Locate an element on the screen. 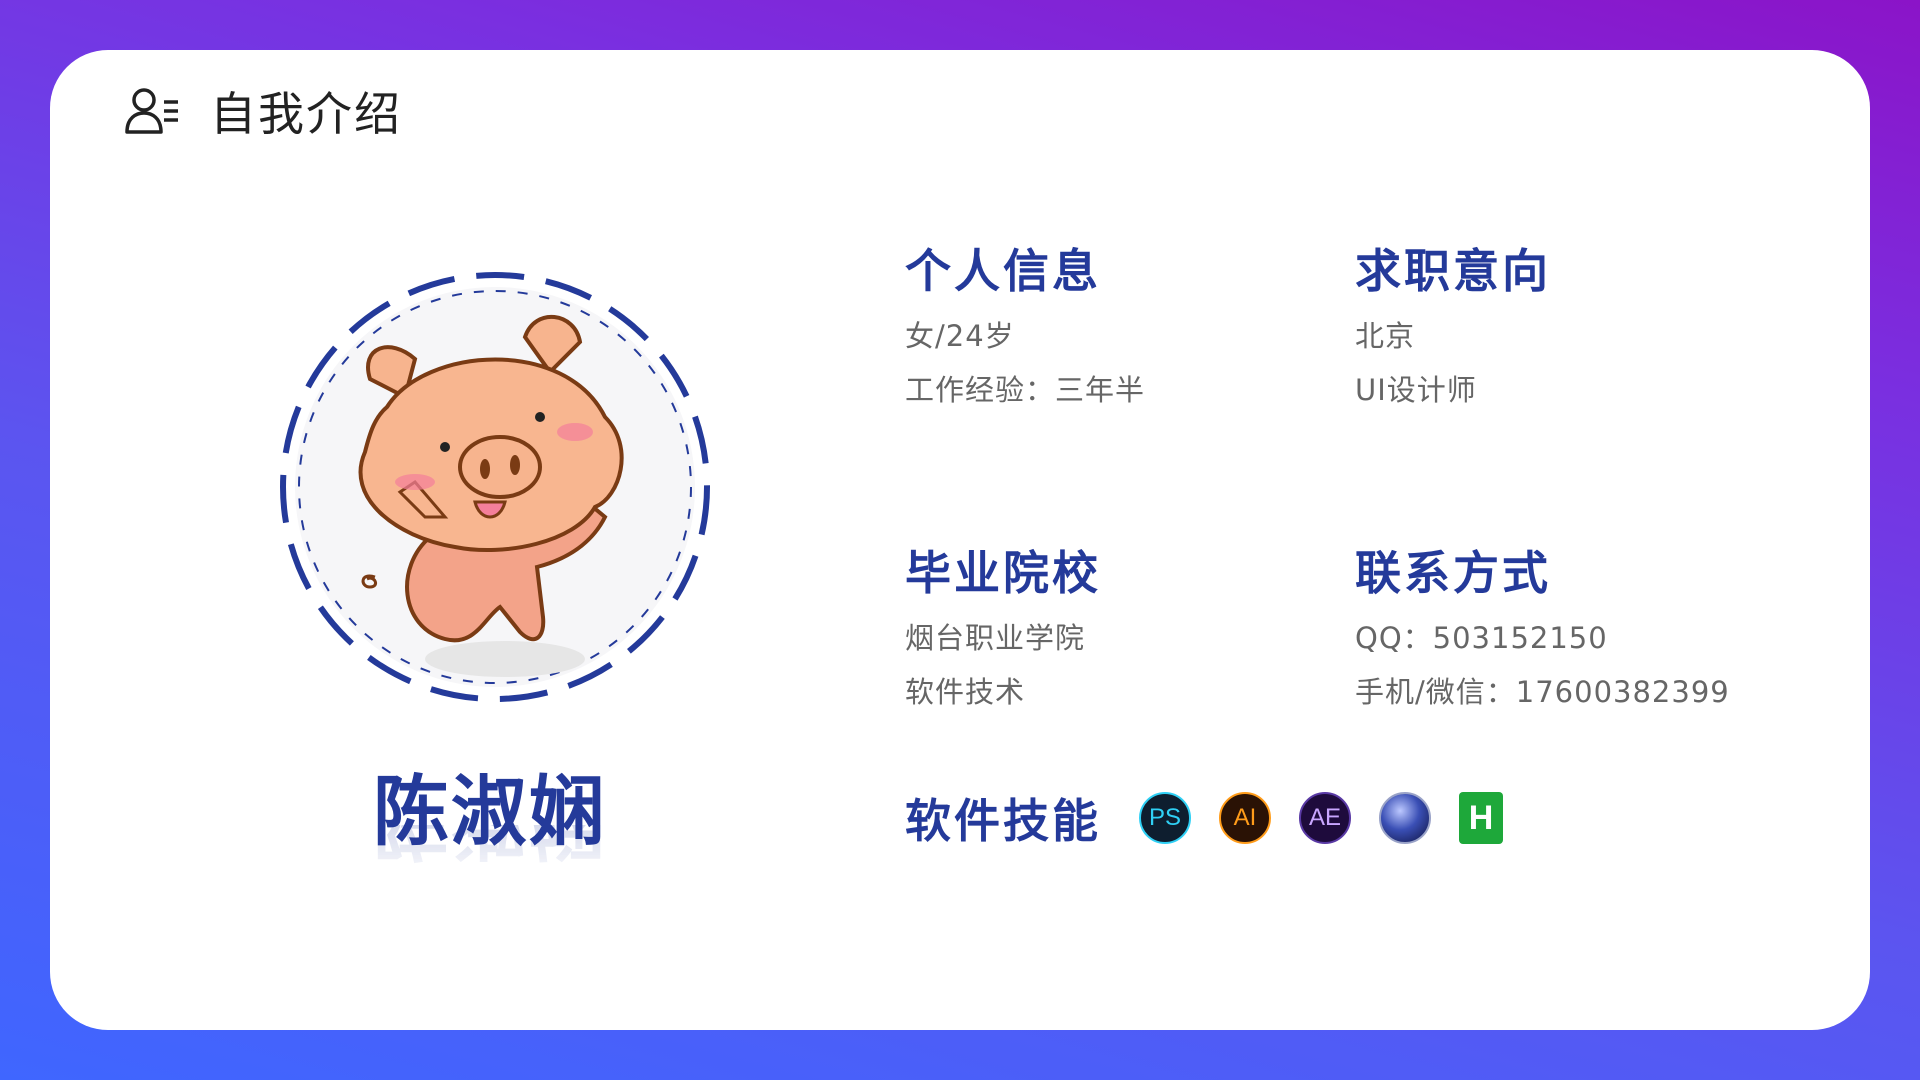 This screenshot has height=1080, width=1920. page-title: 自我介绍 is located at coordinates (306, 114).